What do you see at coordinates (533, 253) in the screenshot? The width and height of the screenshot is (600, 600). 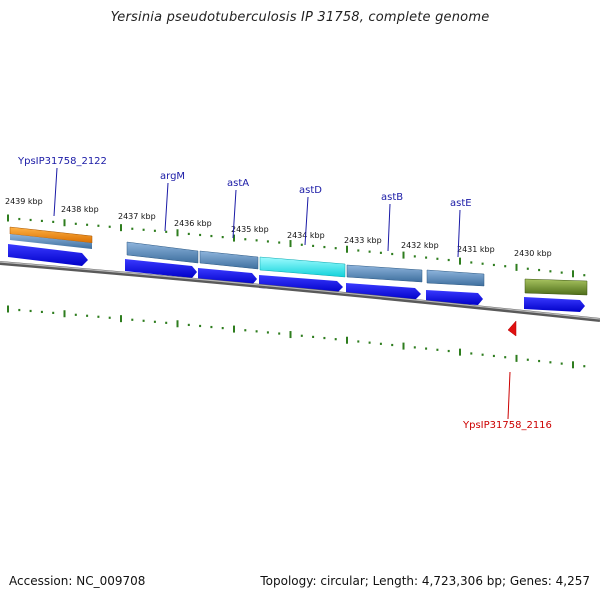 I see `kbp-label: 2430 kbp` at bounding box center [533, 253].